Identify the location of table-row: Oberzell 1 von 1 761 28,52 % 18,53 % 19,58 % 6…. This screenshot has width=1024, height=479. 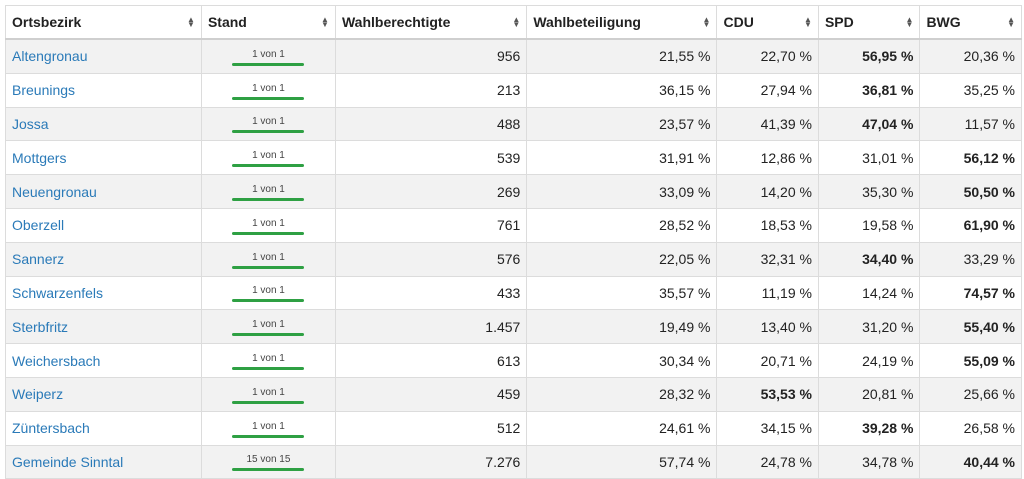
(513, 225).